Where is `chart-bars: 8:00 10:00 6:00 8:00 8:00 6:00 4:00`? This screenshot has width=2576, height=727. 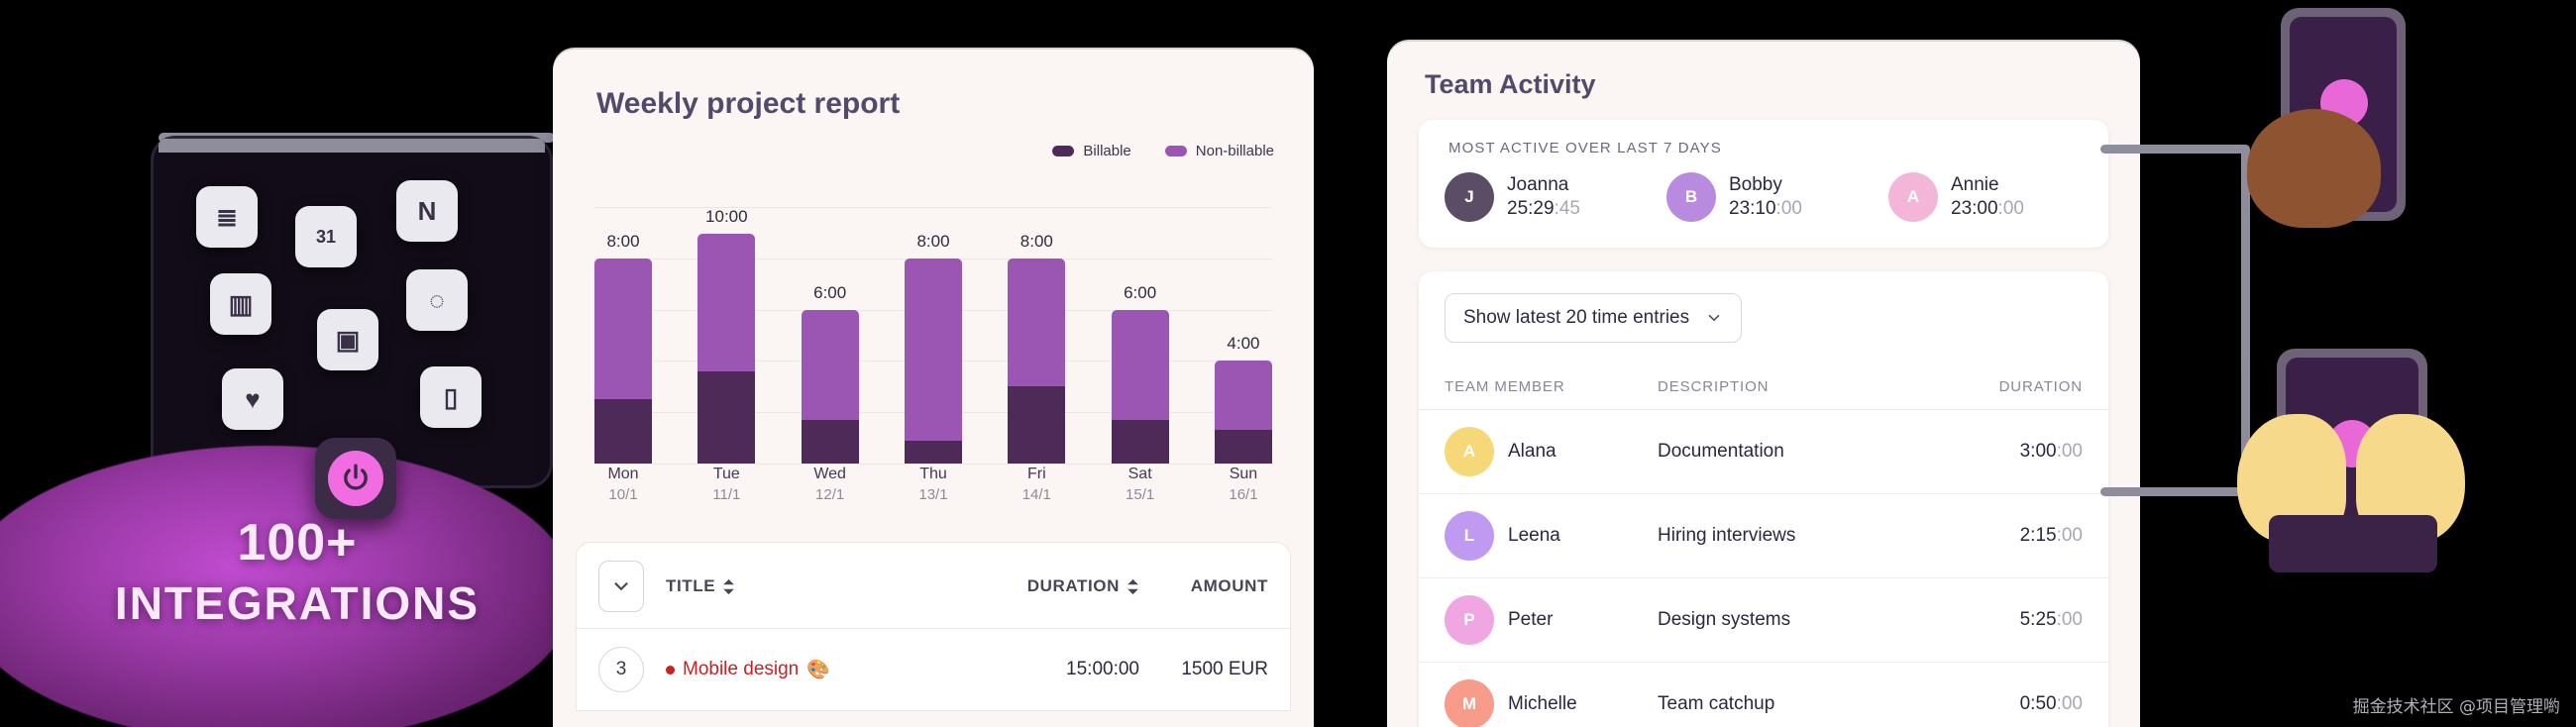 chart-bars: 8:00 10:00 6:00 8:00 8:00 6:00 4:00 is located at coordinates (933, 335).